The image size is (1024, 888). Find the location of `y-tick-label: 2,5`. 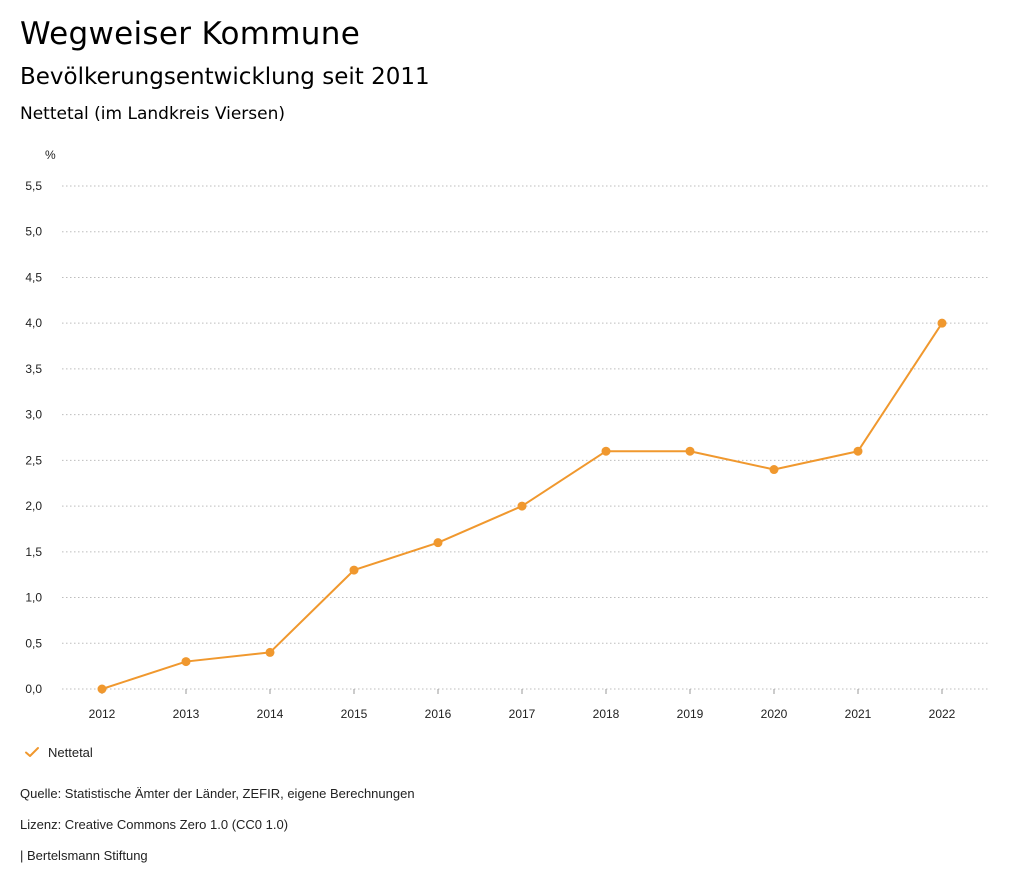

y-tick-label: 2,5 is located at coordinates (33, 460).